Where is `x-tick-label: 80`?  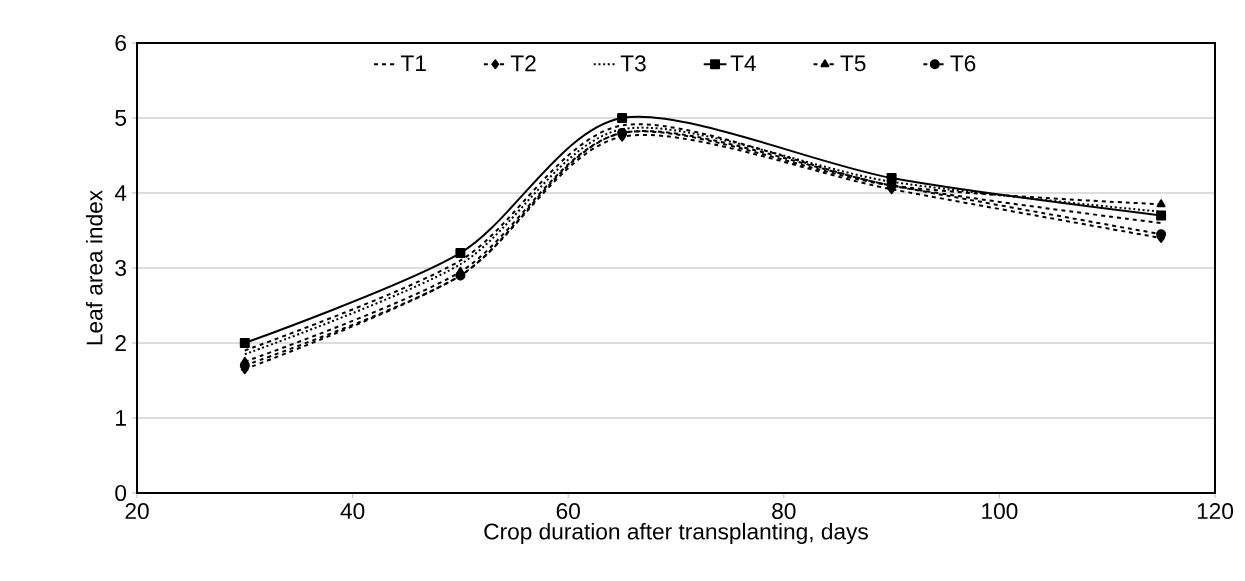 x-tick-label: 80 is located at coordinates (784, 511).